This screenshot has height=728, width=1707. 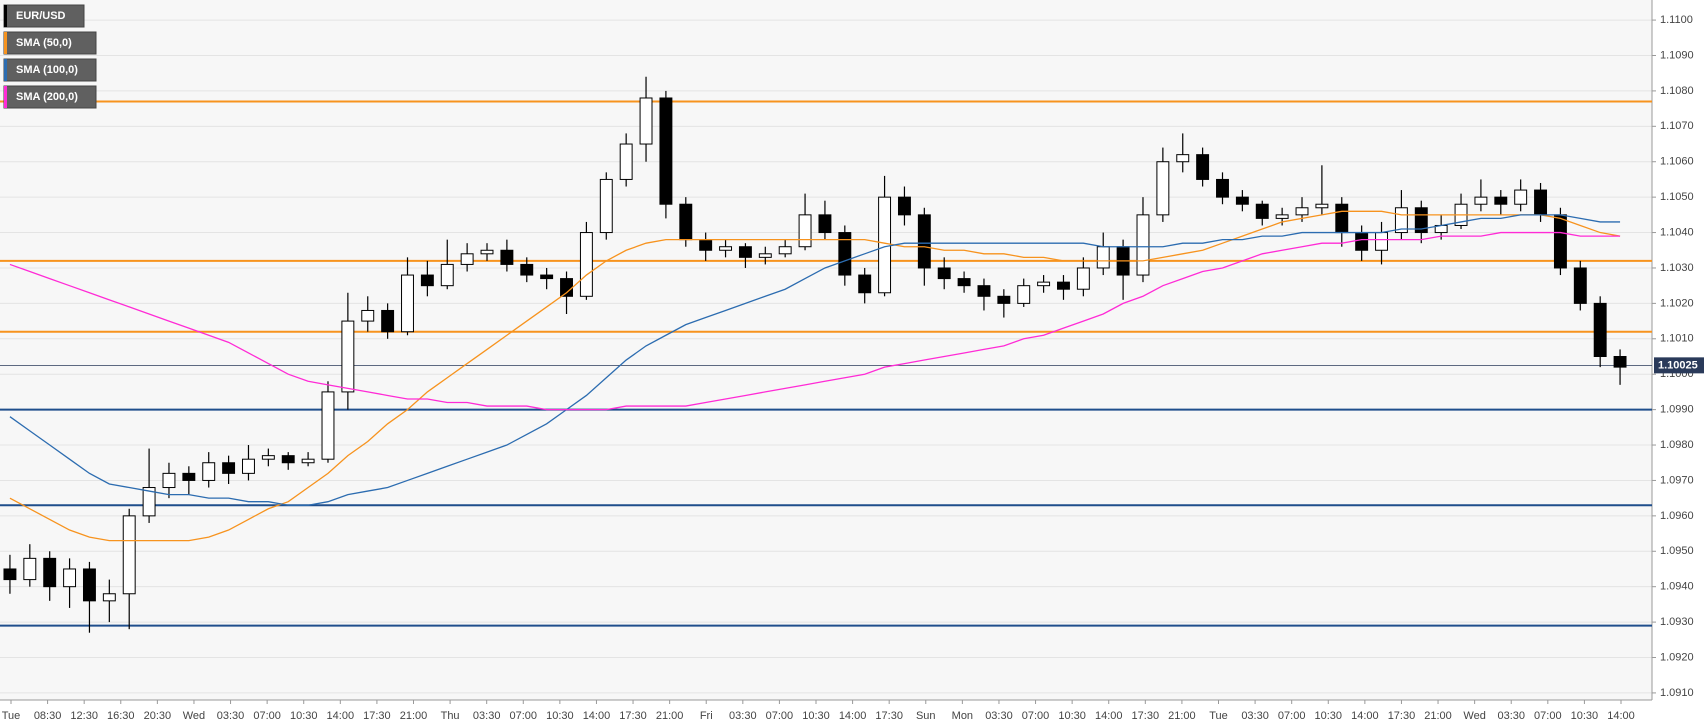 What do you see at coordinates (1677, 657) in the screenshot?
I see `y-tick-label: 1.0920` at bounding box center [1677, 657].